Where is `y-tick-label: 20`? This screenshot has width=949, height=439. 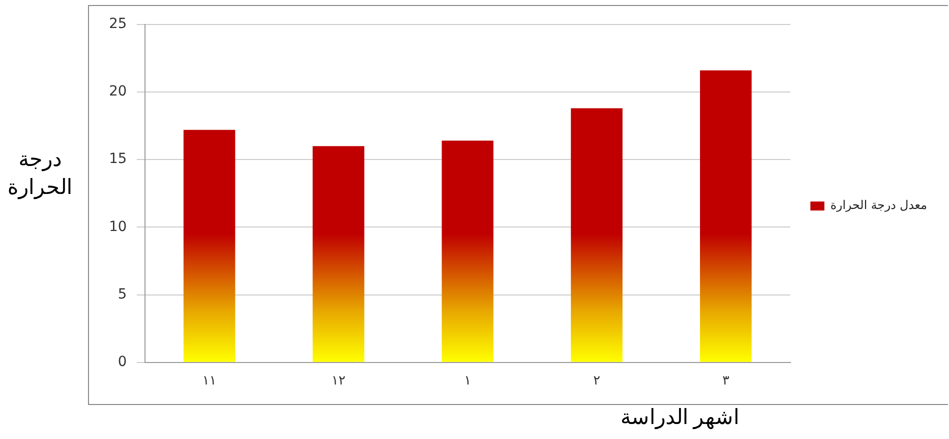
y-tick-label: 20 is located at coordinates (117, 92).